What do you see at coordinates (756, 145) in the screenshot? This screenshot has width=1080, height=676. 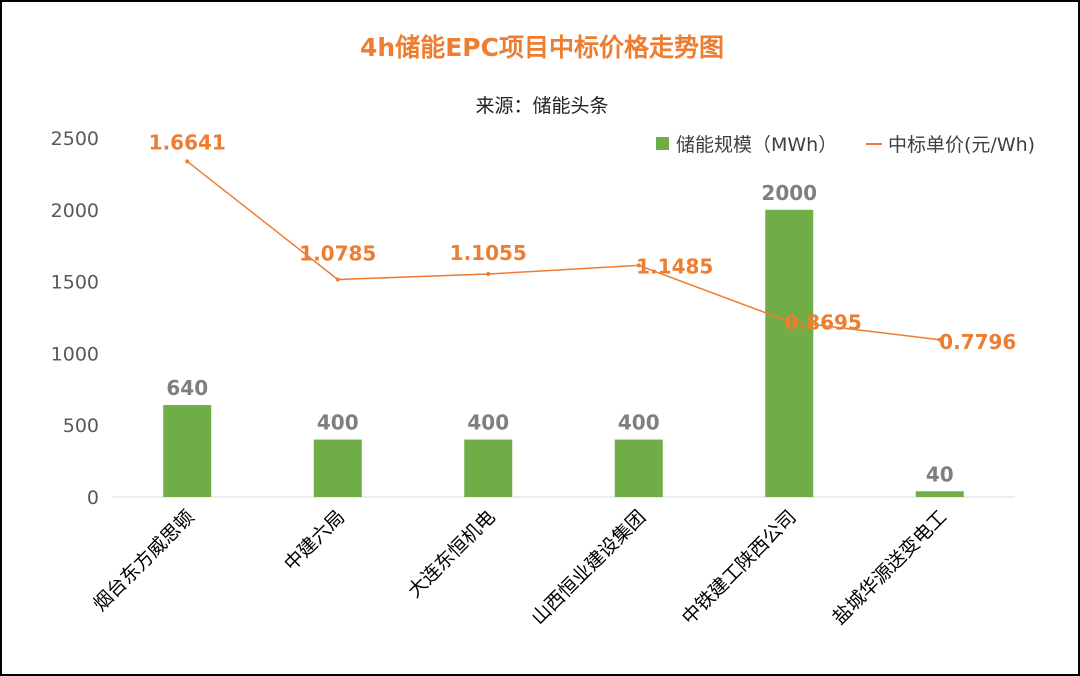 I see `legend-bar-label: 储能规模（MWh）` at bounding box center [756, 145].